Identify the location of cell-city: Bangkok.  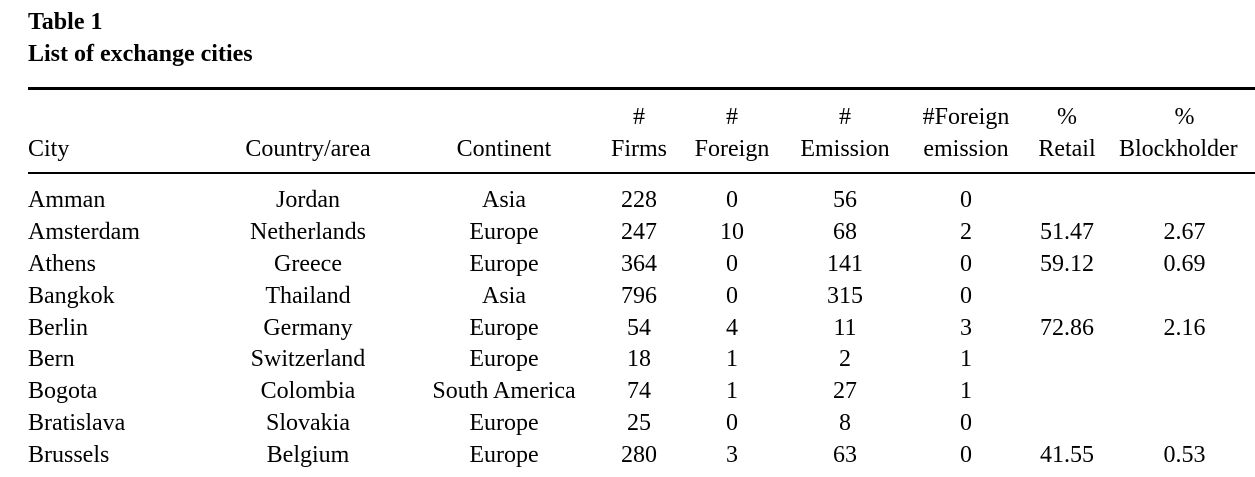
(71, 295).